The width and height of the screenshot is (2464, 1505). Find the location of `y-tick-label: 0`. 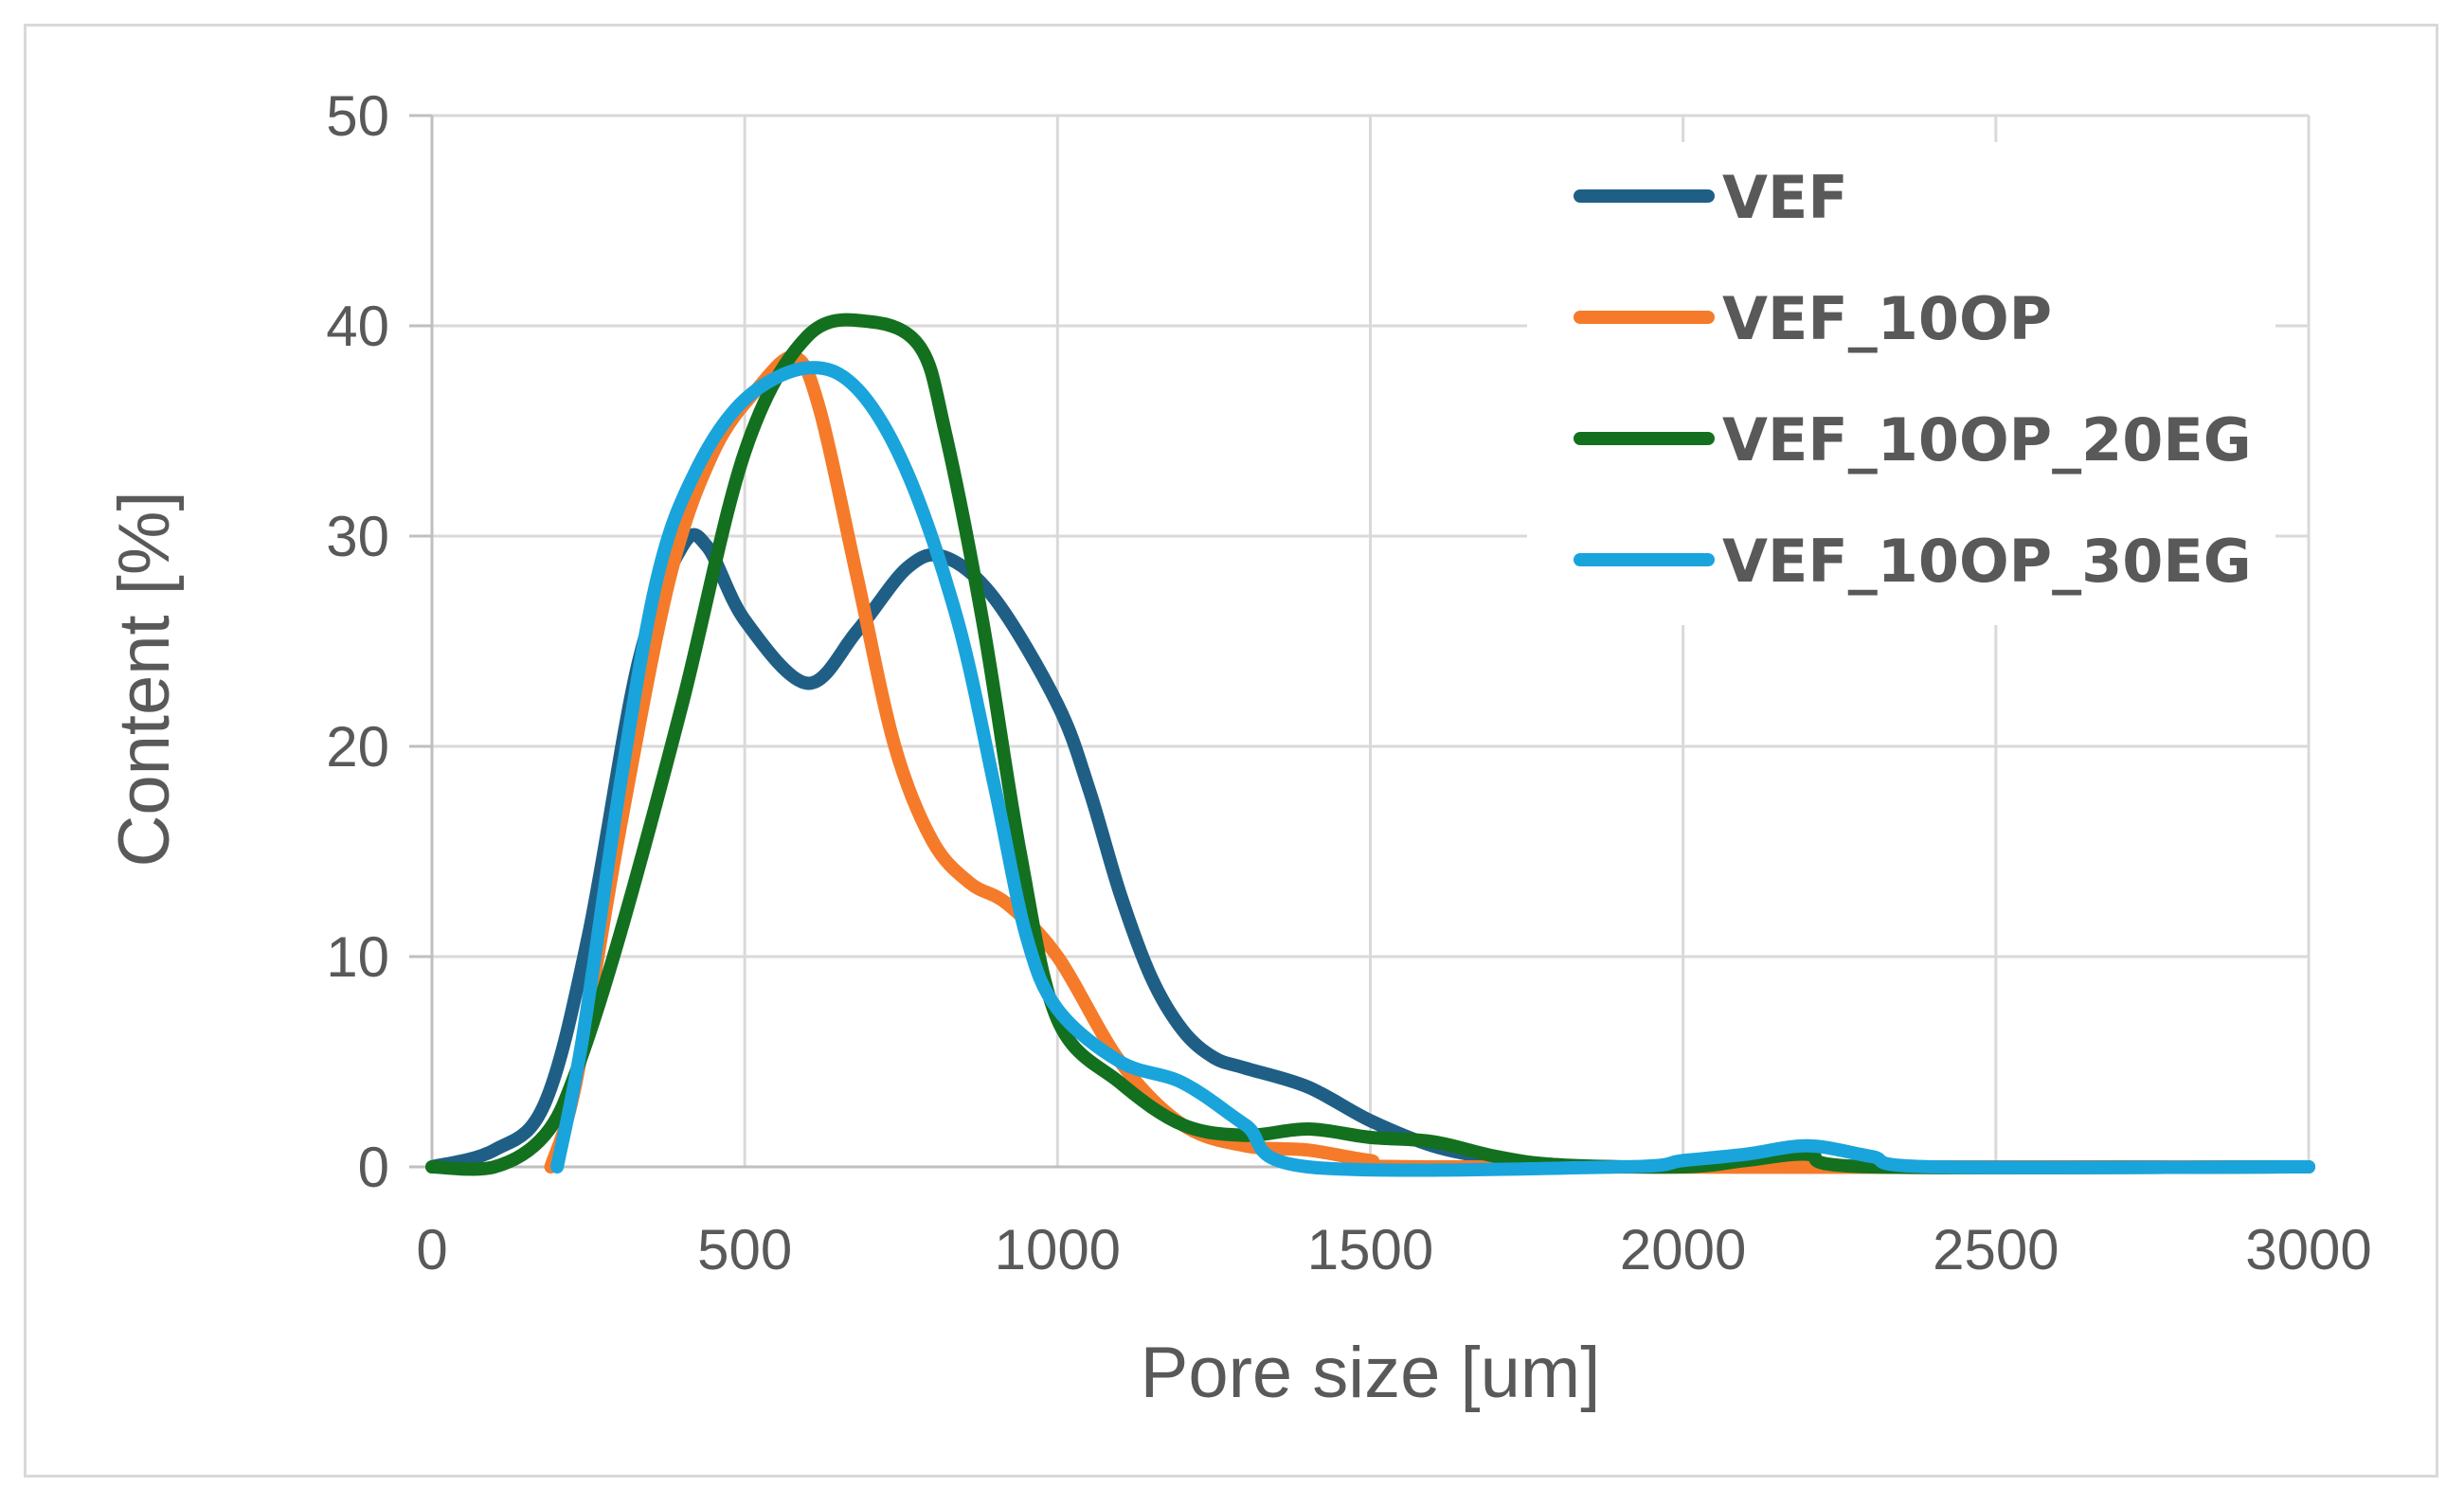

y-tick-label: 0 is located at coordinates (373, 1167).